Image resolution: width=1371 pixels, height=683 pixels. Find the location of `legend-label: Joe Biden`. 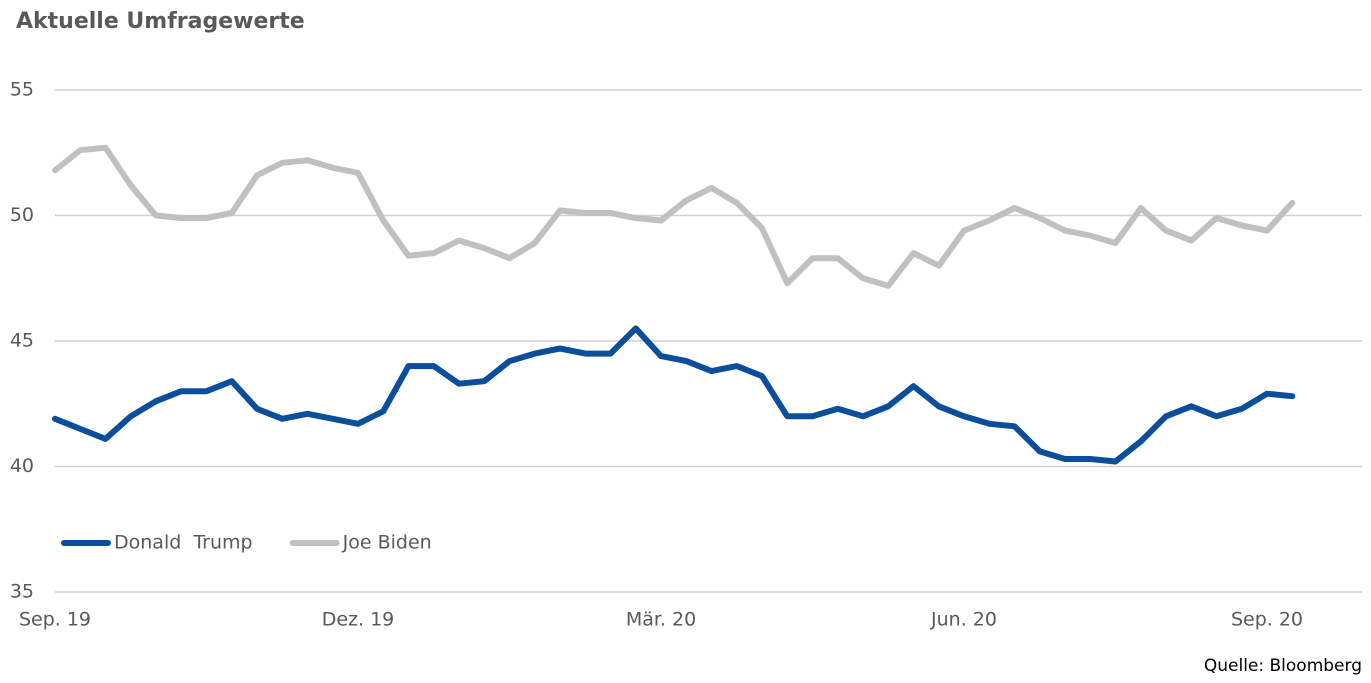

legend-label: Joe Biden is located at coordinates (387, 543).